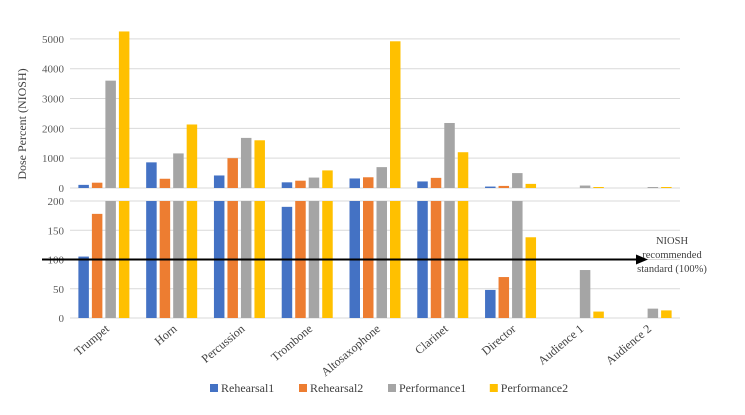 The height and width of the screenshot is (415, 745). I want to click on legend-label-Performance1: Performance1, so click(432, 388).